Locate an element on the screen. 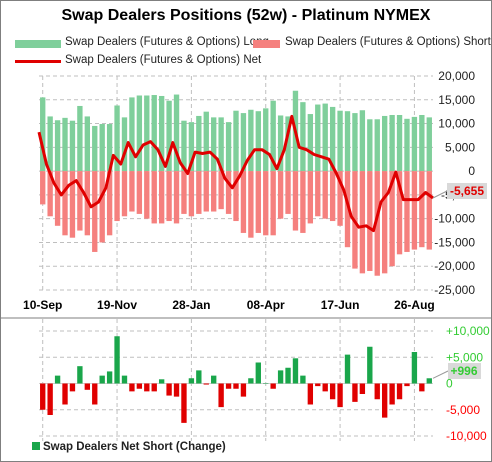 The width and height of the screenshot is (492, 462). y-tick-label: 20,000 is located at coordinates (456, 76).